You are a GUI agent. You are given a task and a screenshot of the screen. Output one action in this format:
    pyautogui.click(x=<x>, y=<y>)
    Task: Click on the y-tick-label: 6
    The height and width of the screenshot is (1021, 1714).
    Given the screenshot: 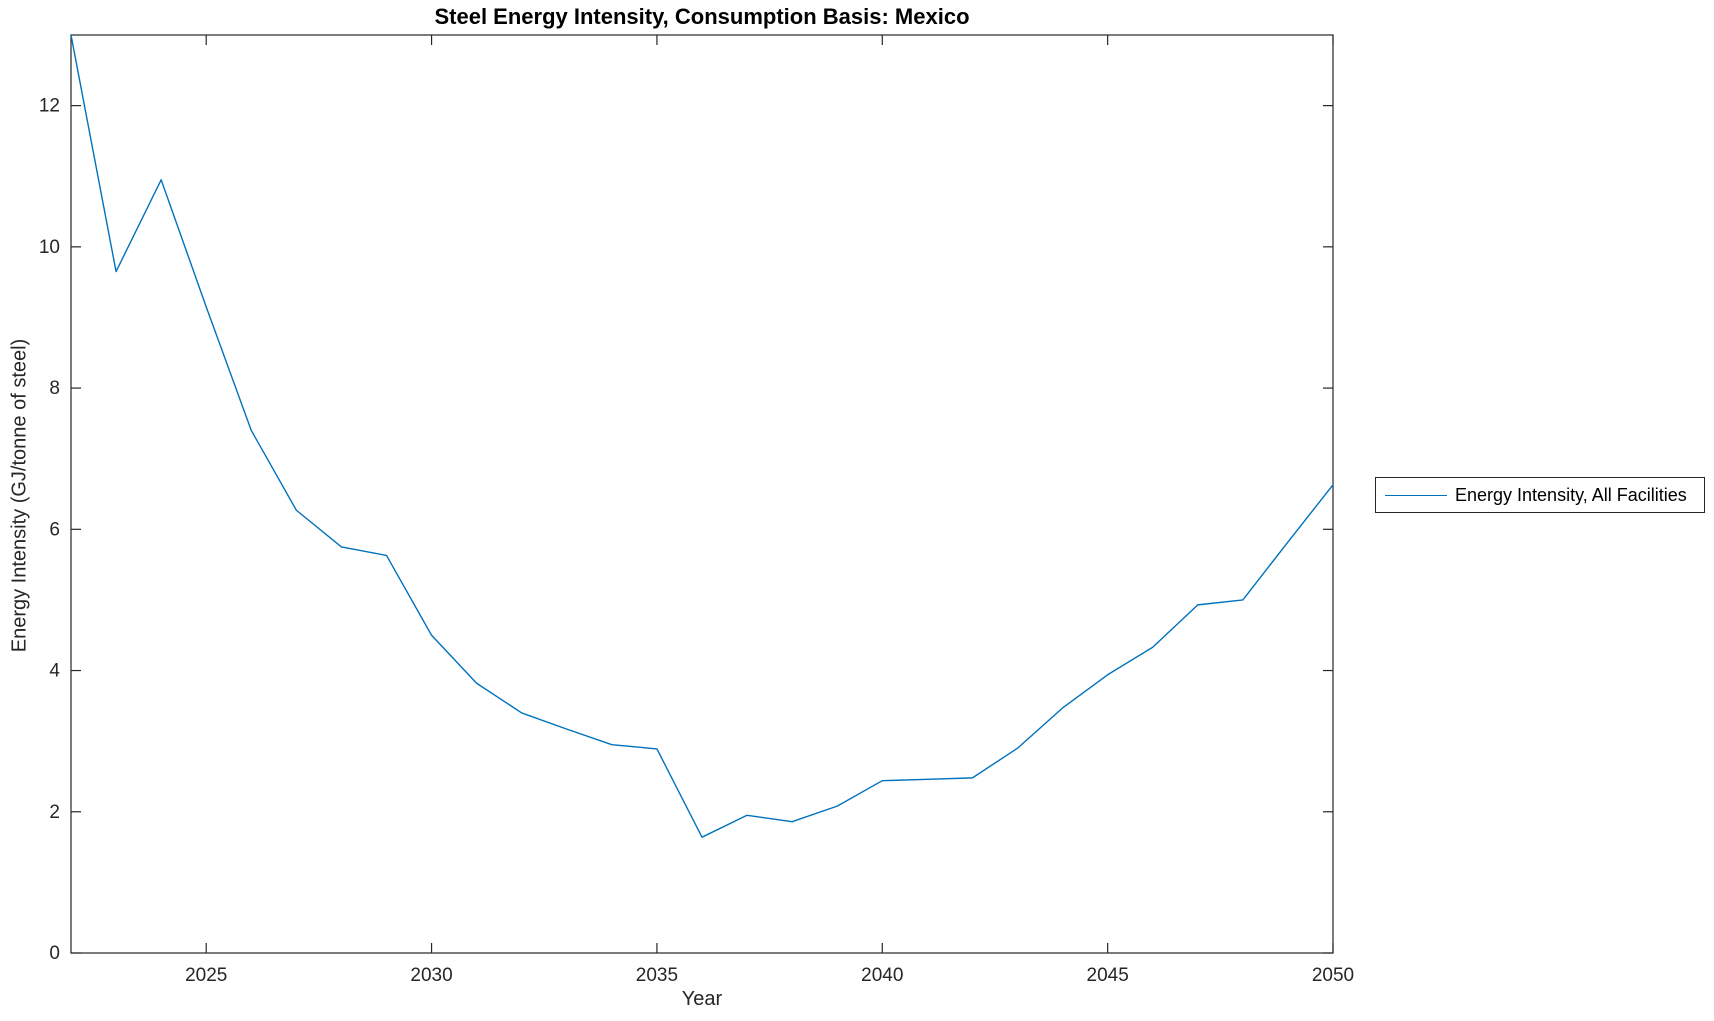 What is the action you would take?
    pyautogui.click(x=54, y=529)
    